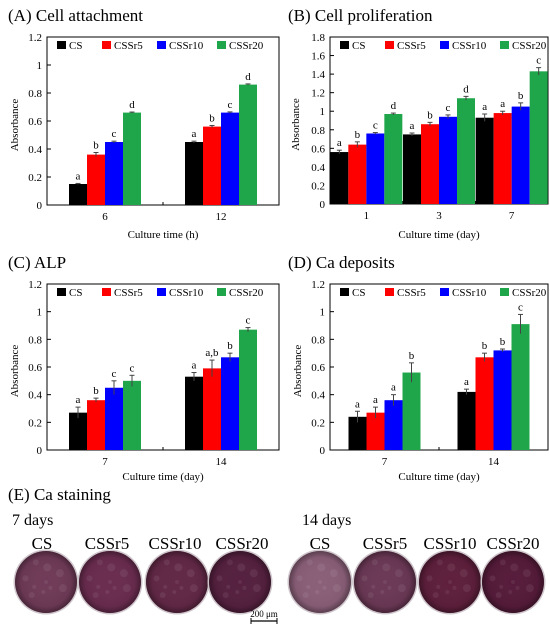  Describe the element at coordinates (450, 543) in the screenshot. I see `dish-label: CSSr10` at that location.